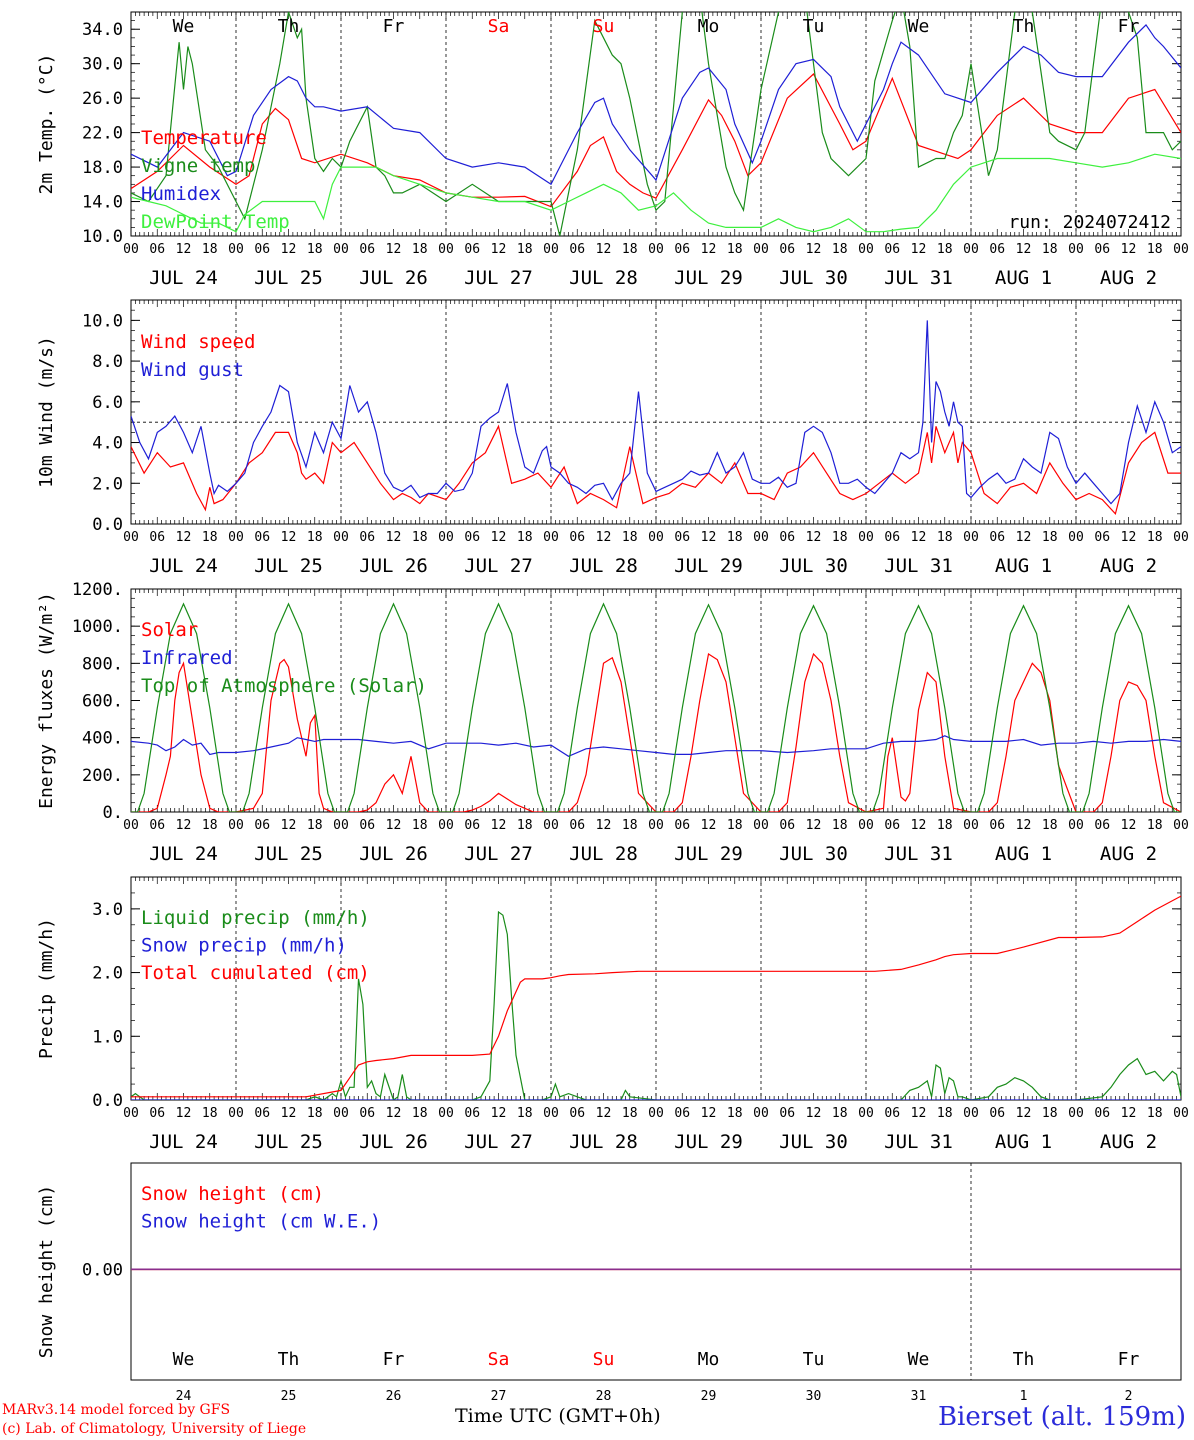 The image size is (1194, 1440). I want to click on y-axis-label: Energy fluxes (W/m²), so click(46, 700).